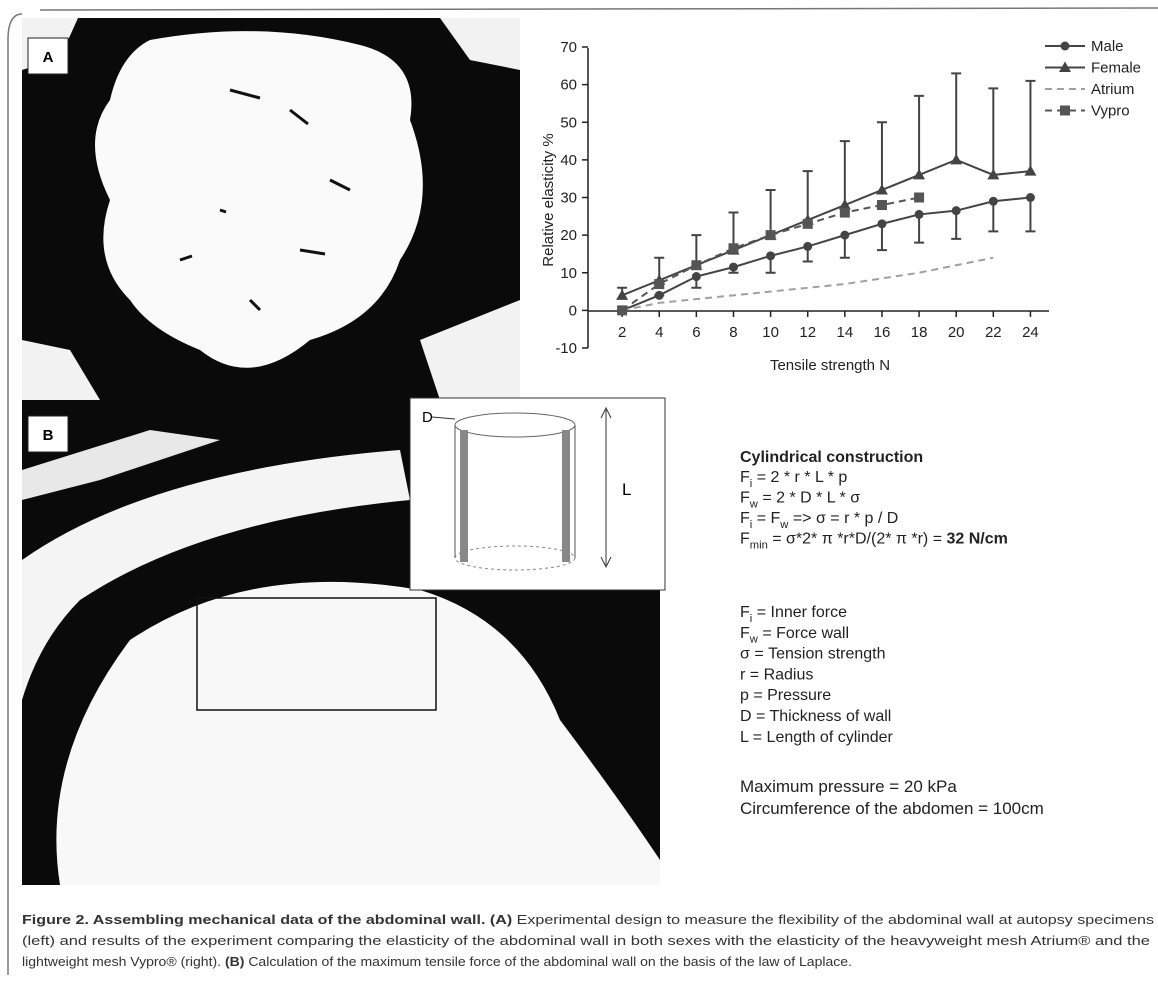 This screenshot has height=982, width=1158. I want to click on text-line: Fi = Fw => σ = r * p / D, so click(819, 520).